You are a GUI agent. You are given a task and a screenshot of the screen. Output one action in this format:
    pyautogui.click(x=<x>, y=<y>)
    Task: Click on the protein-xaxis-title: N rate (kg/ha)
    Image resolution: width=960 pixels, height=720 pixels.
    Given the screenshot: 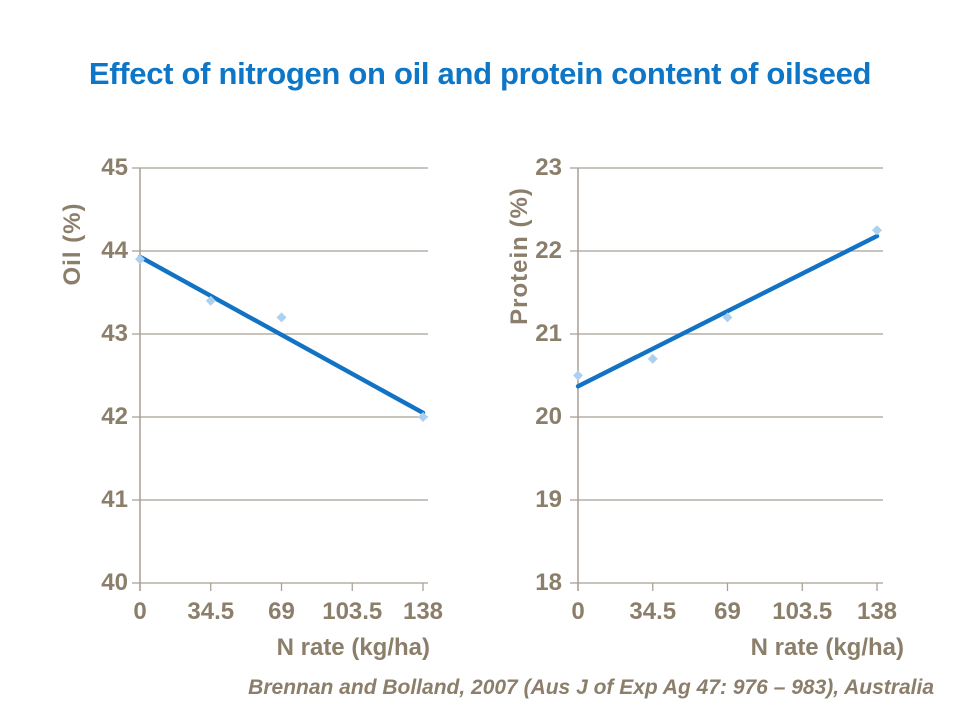 What is the action you would take?
    pyautogui.click(x=827, y=647)
    